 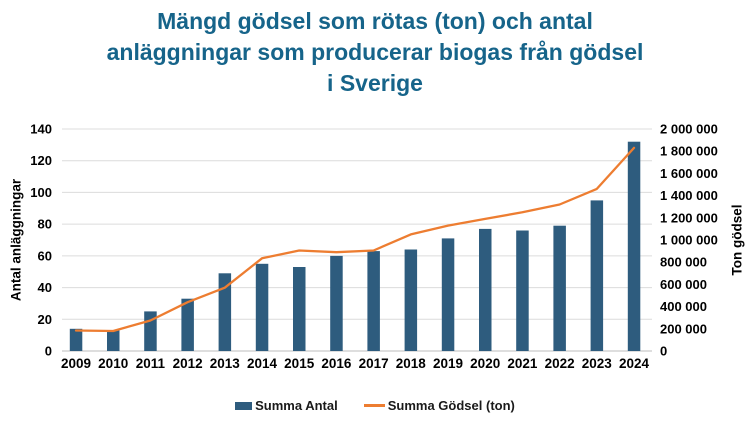 What do you see at coordinates (634, 246) in the screenshot?
I see `bar-2024` at bounding box center [634, 246].